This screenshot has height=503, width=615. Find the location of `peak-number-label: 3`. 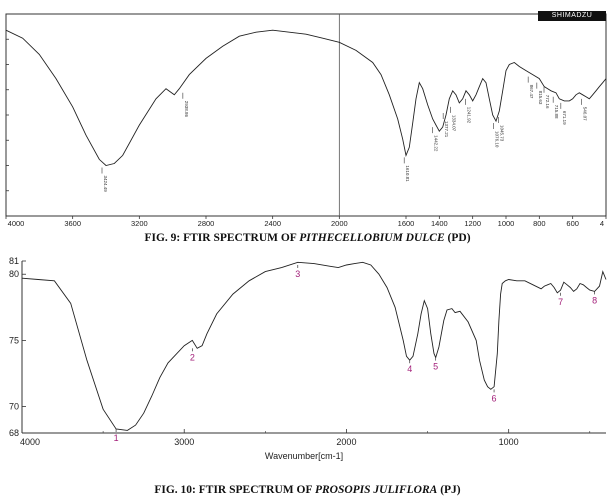

peak-number-label: 3 is located at coordinates (297, 274).